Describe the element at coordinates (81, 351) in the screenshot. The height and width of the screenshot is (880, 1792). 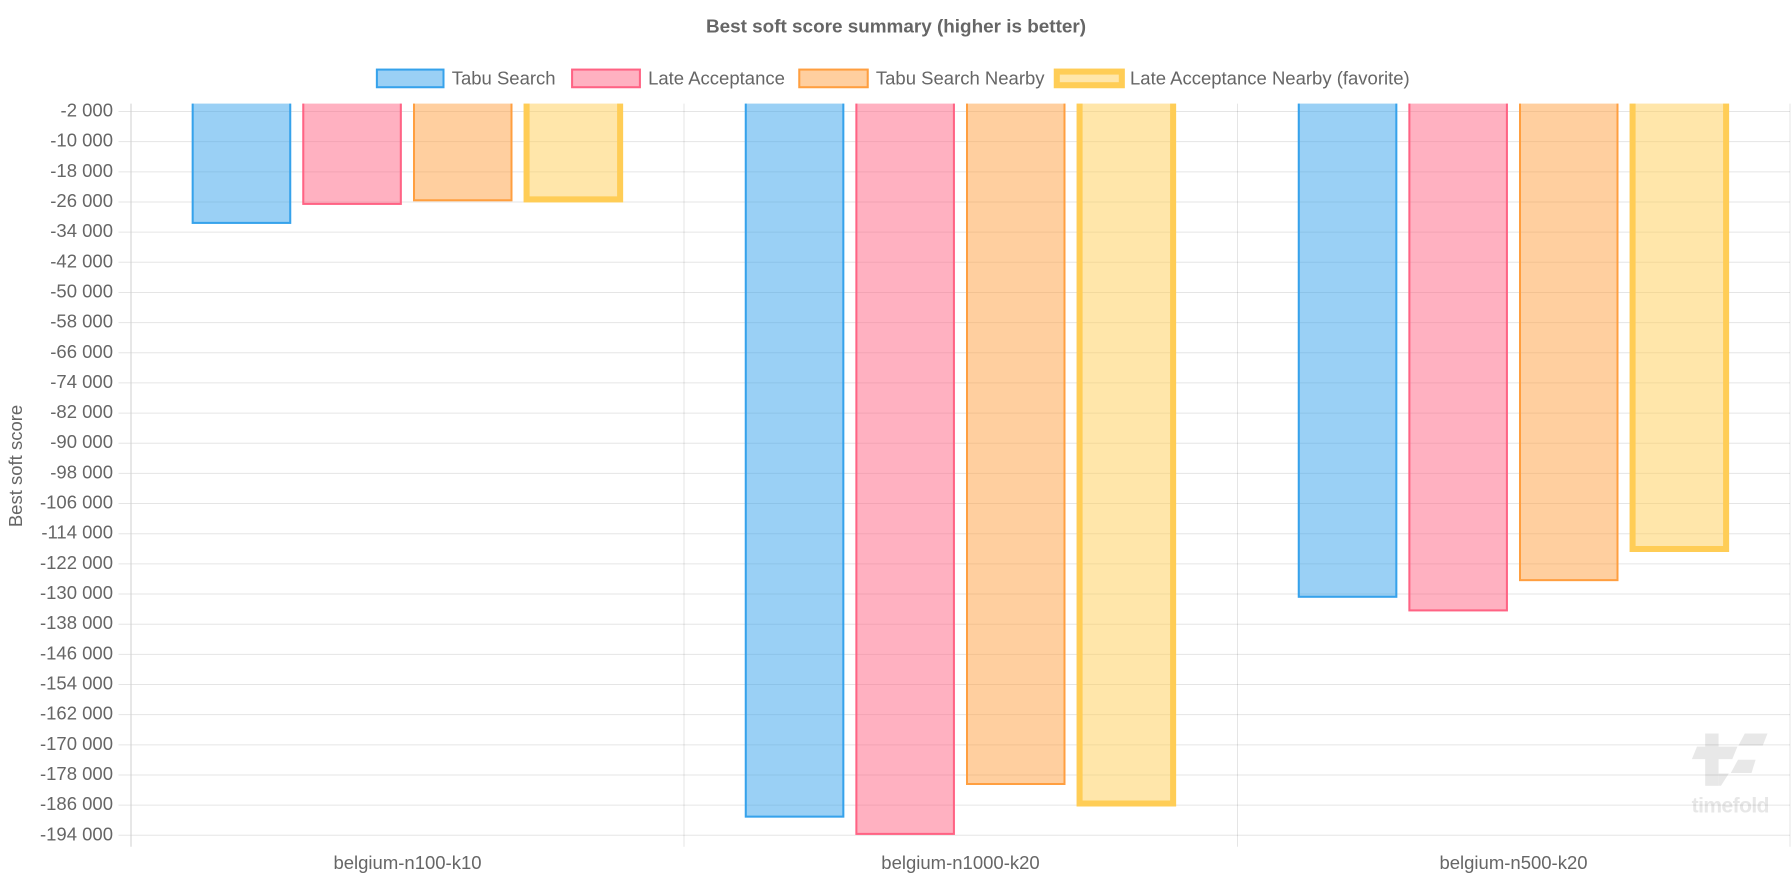
I see `svg-text: -66 000` at that location.